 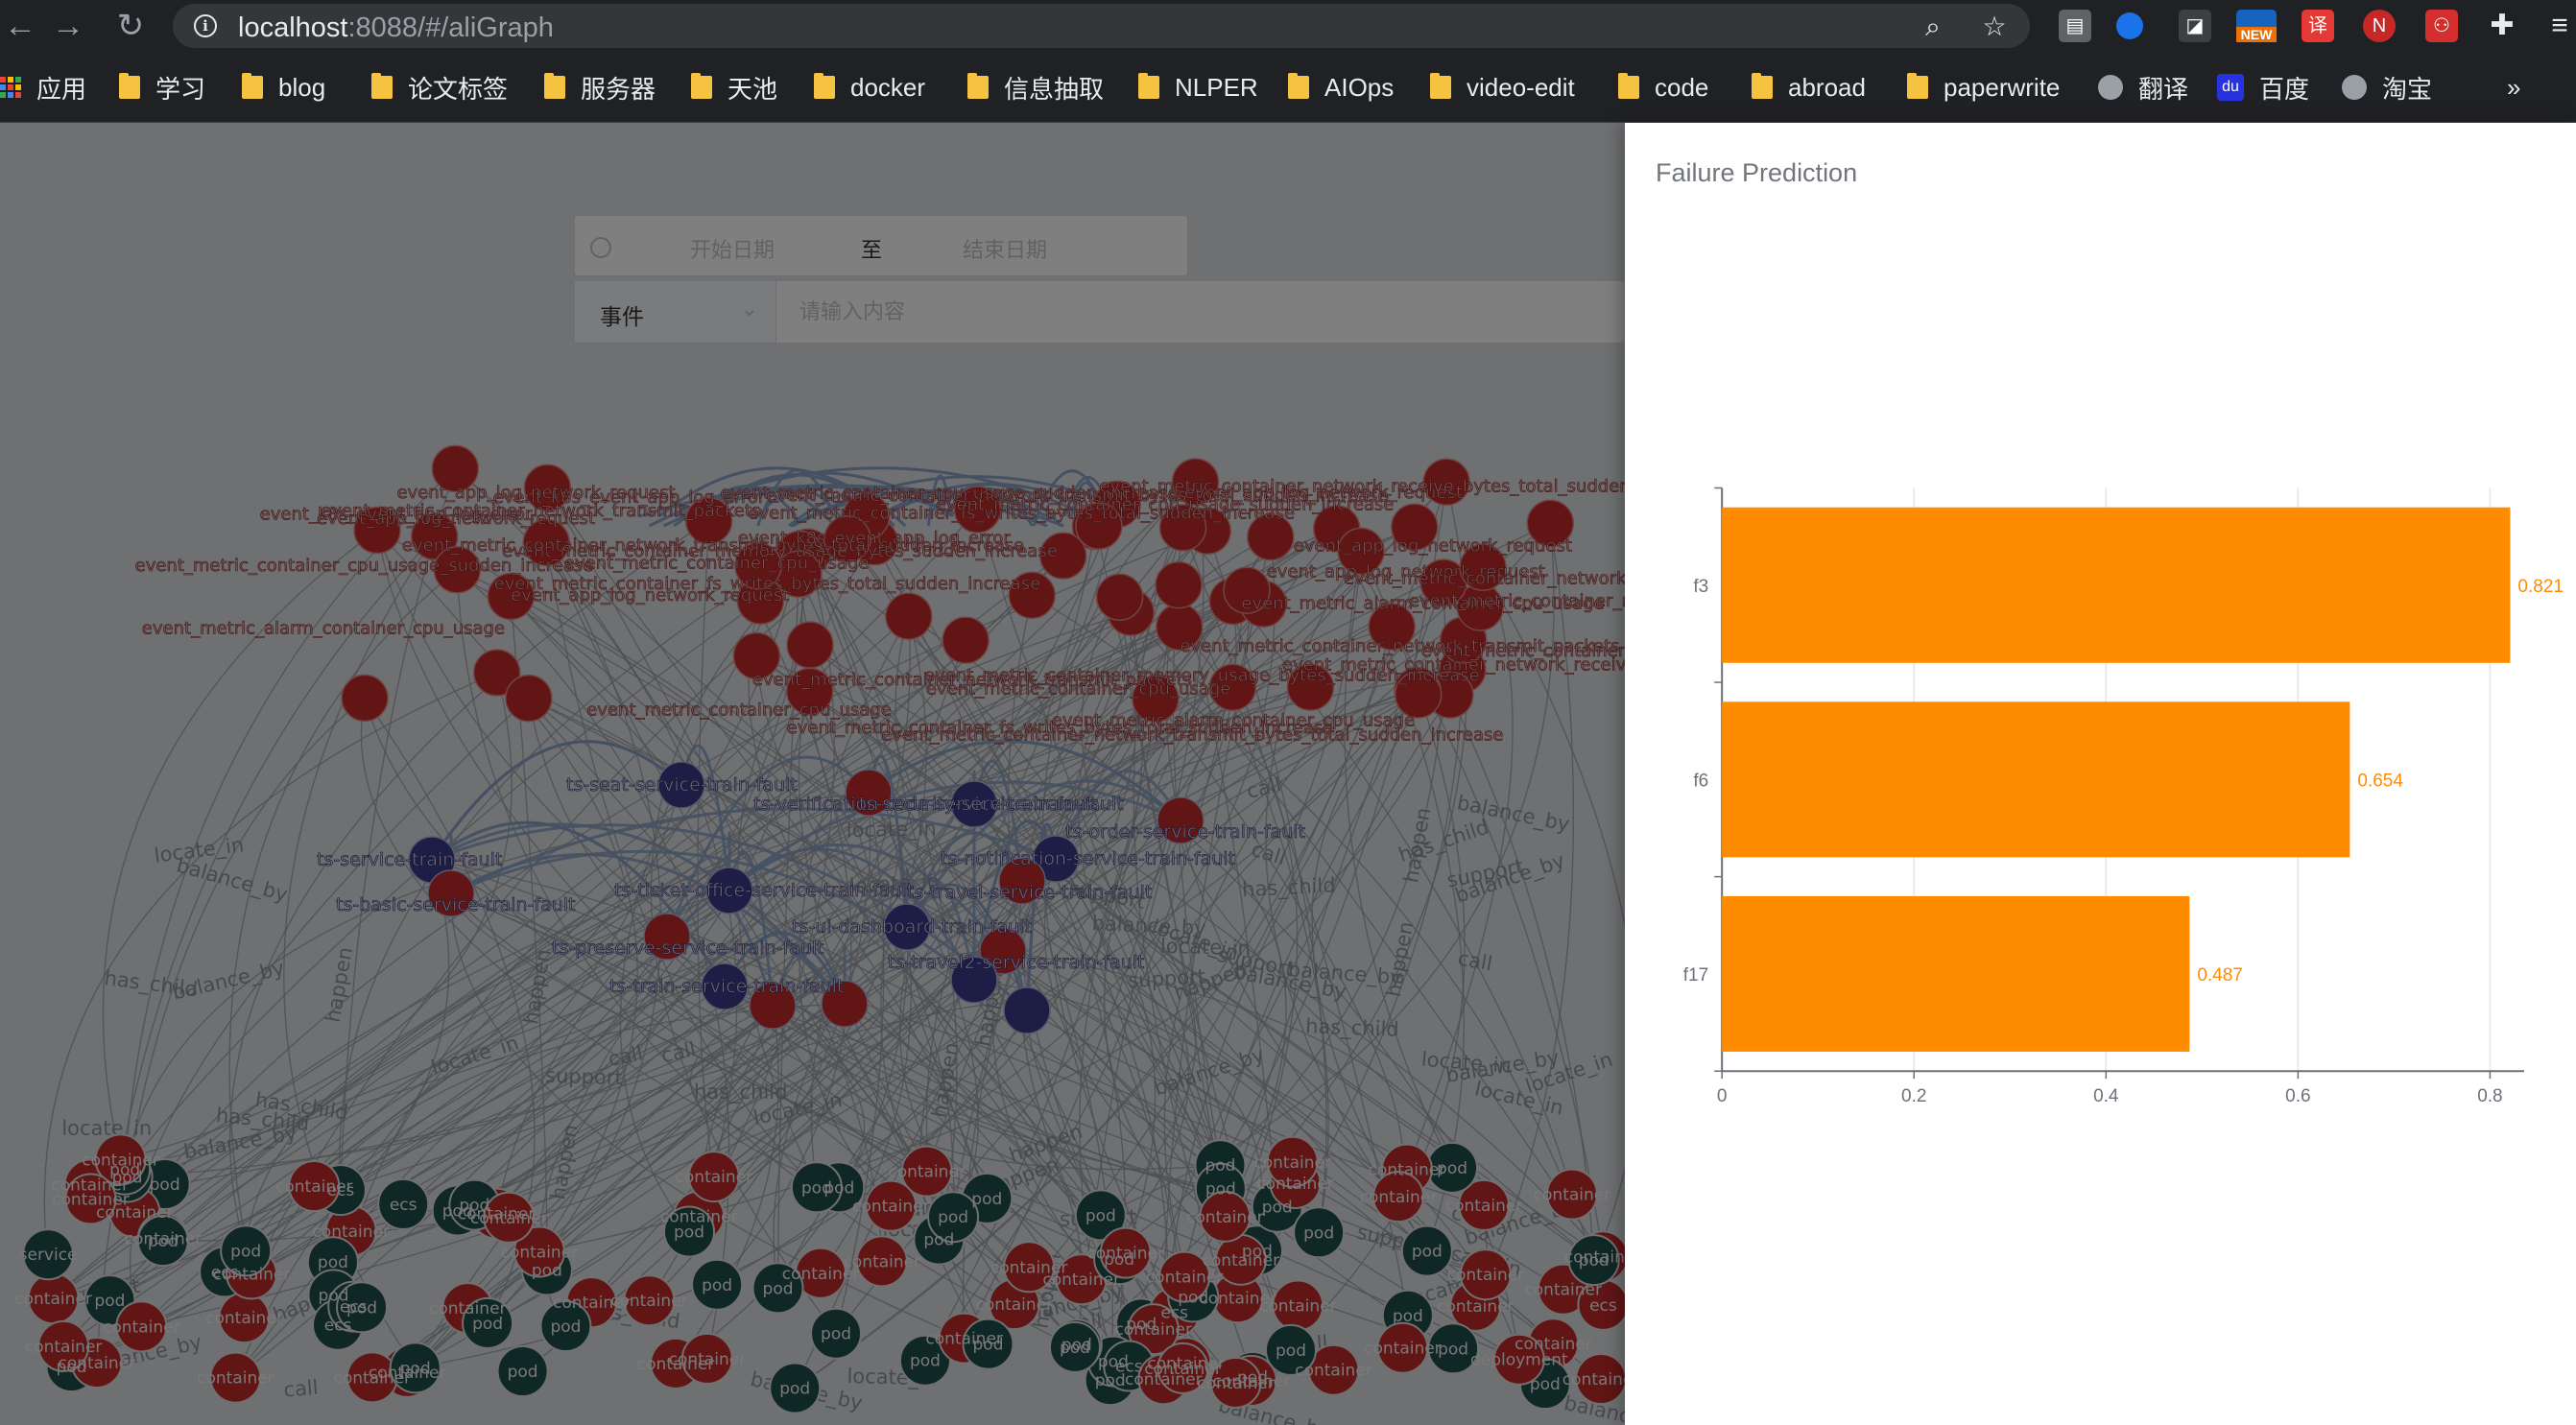 What do you see at coordinates (1700, 781) in the screenshot?
I see `y-category-label: f6` at bounding box center [1700, 781].